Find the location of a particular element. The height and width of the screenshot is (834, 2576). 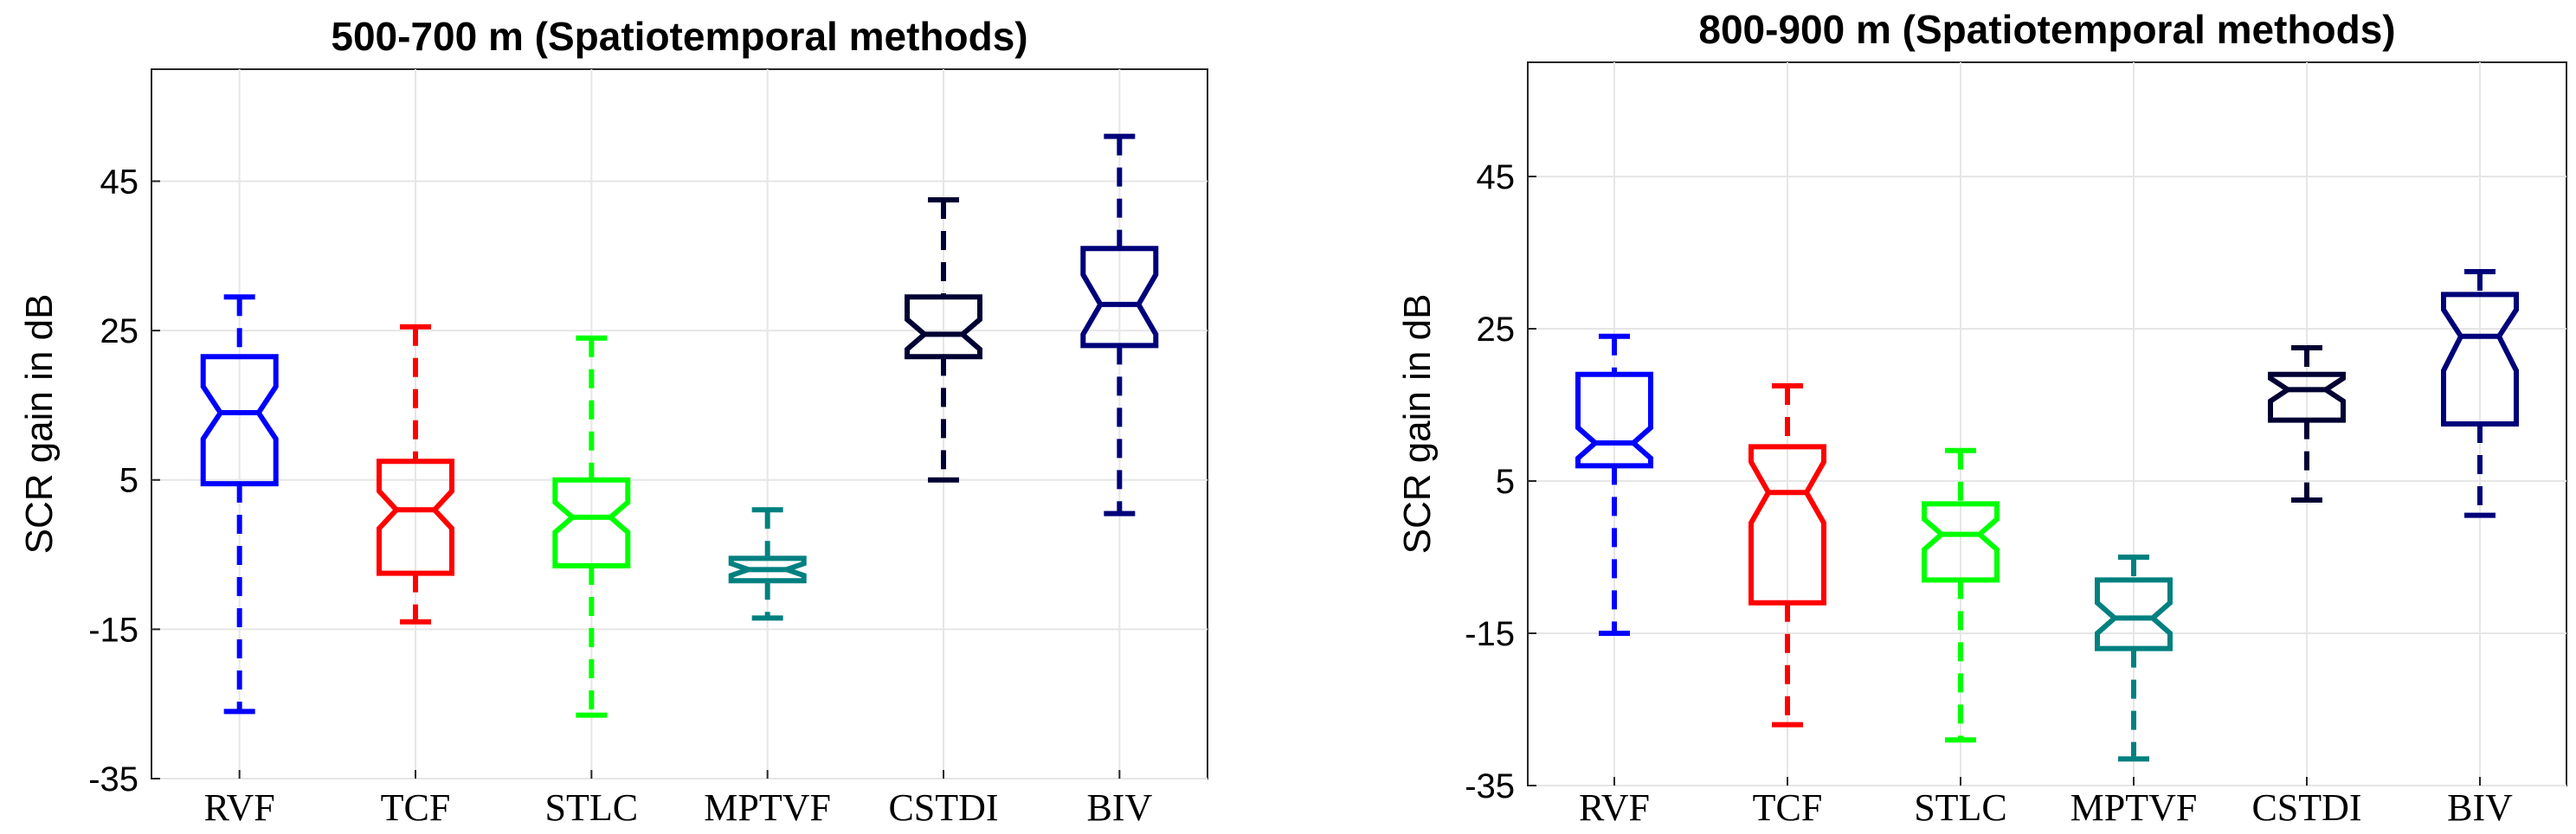

chart-title: 800-900 m (Spatiotemporal methods) is located at coordinates (2046, 29).